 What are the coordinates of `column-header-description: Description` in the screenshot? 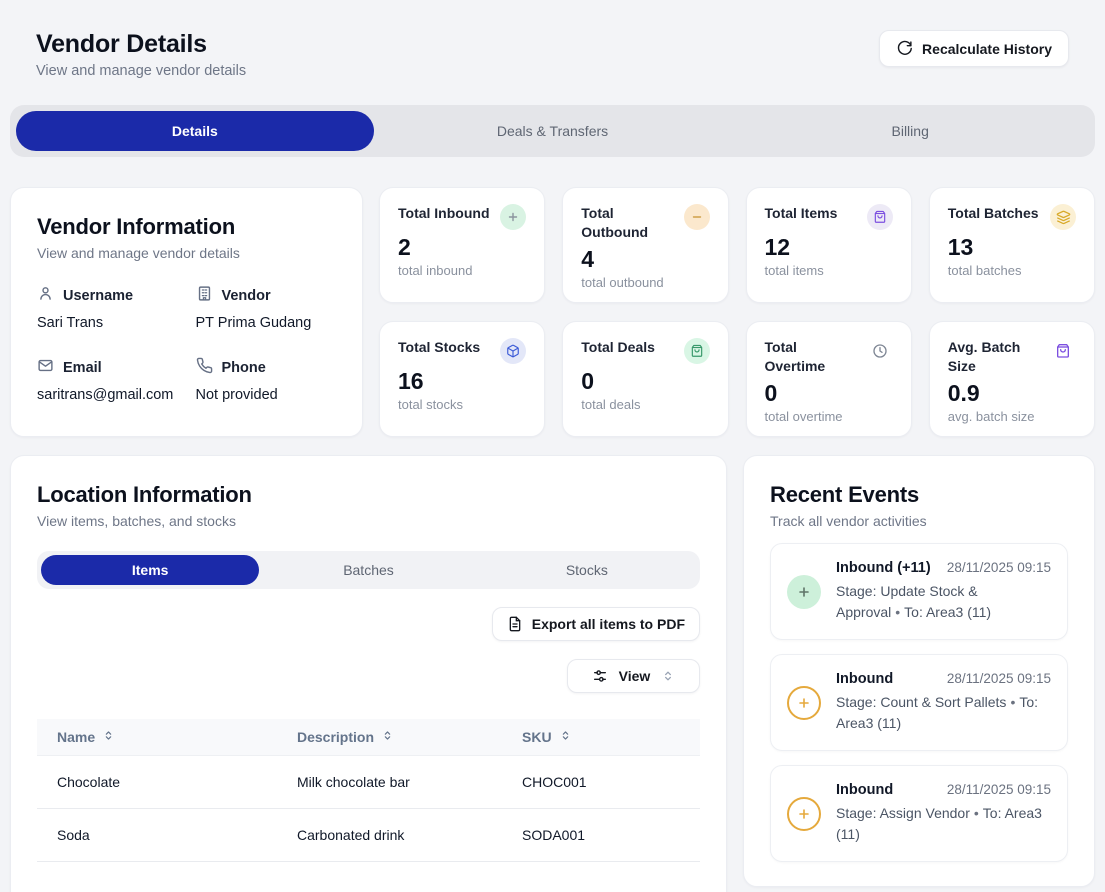 It's located at (345, 737).